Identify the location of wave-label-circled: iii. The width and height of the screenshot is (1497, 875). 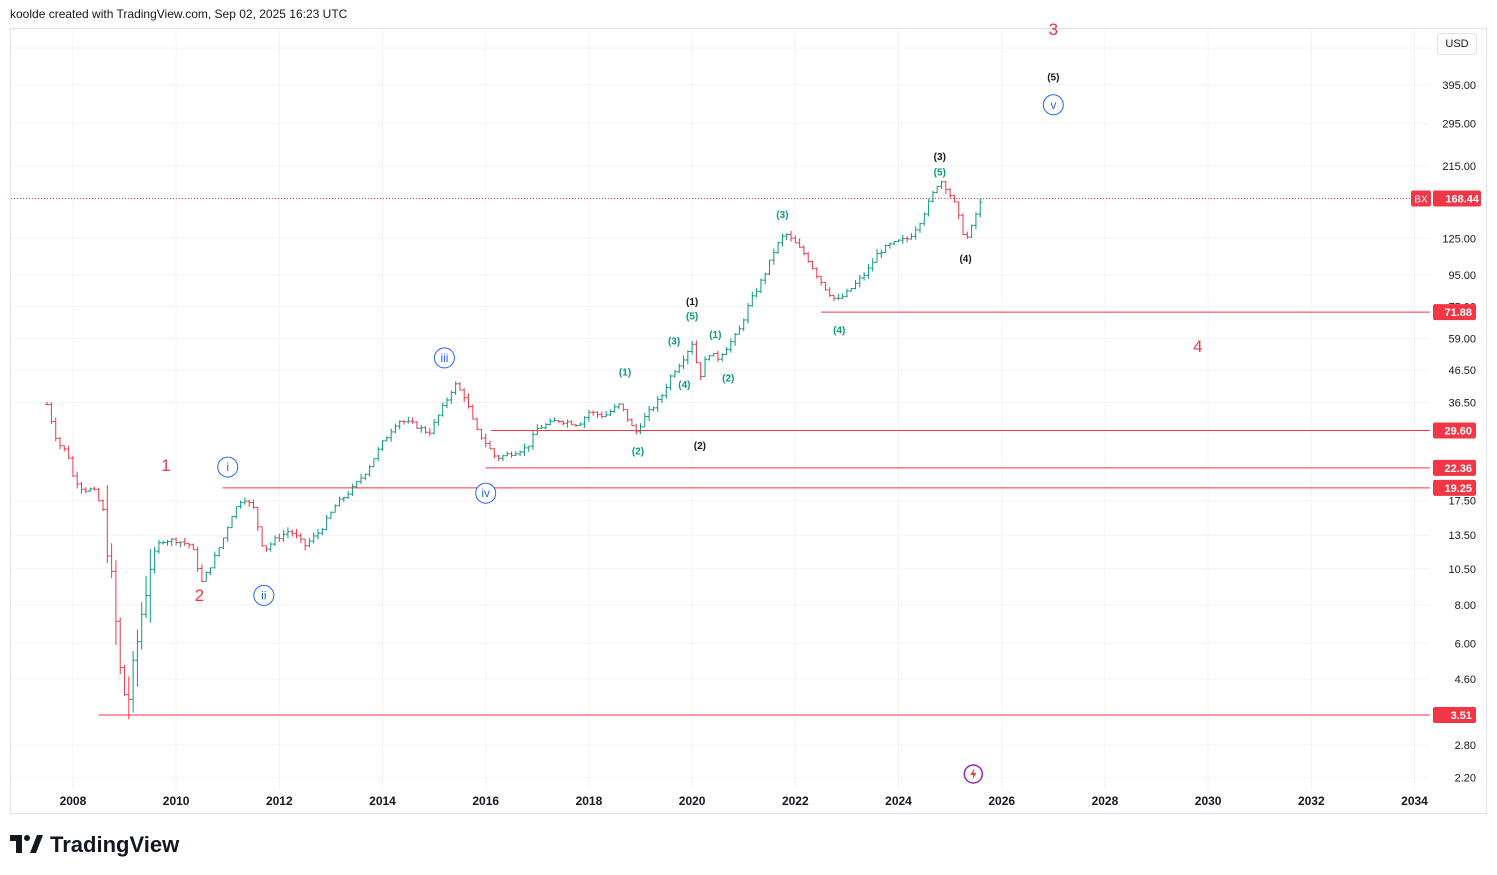
(444, 358).